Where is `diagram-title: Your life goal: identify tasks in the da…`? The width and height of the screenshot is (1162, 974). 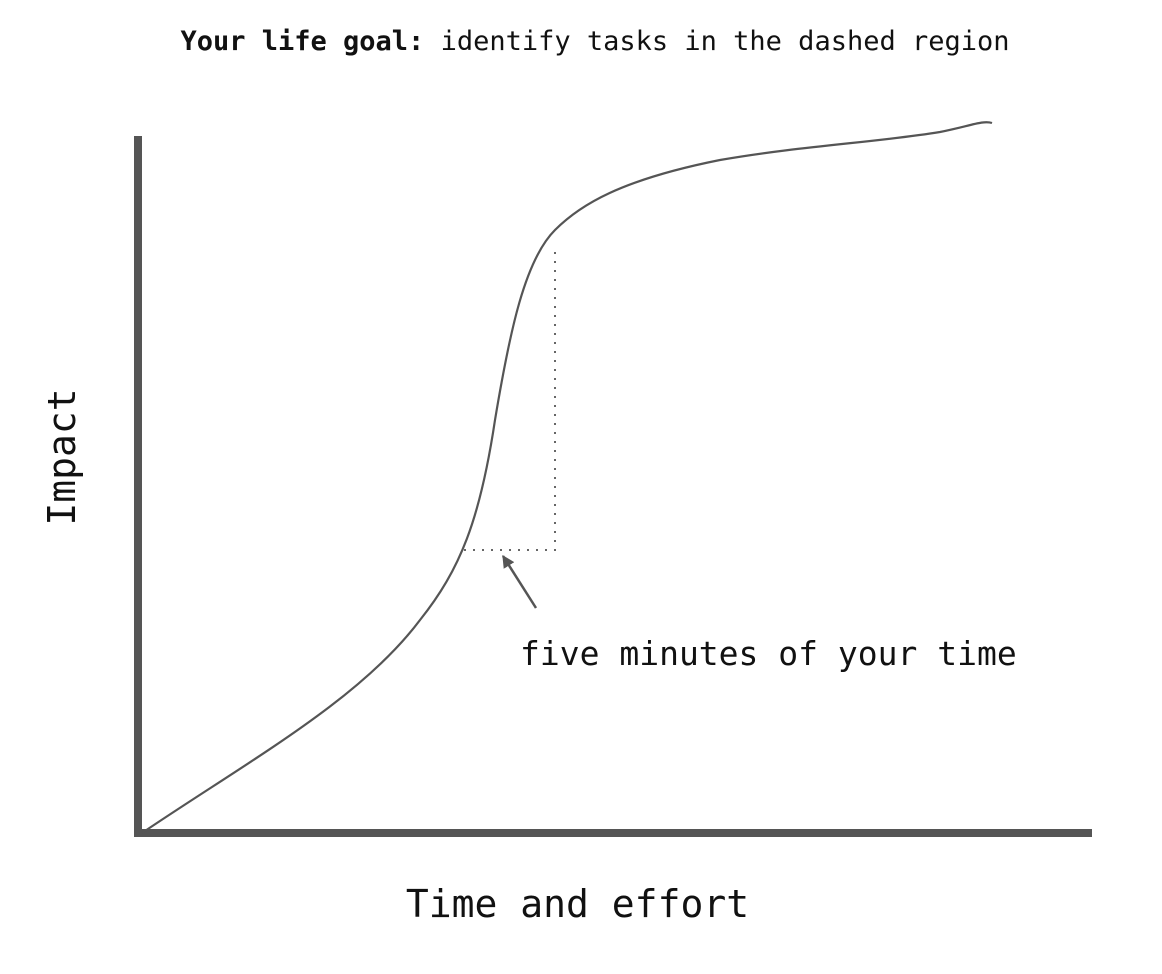
diagram-title: Your life goal: identify tasks in the da… is located at coordinates (581, 41).